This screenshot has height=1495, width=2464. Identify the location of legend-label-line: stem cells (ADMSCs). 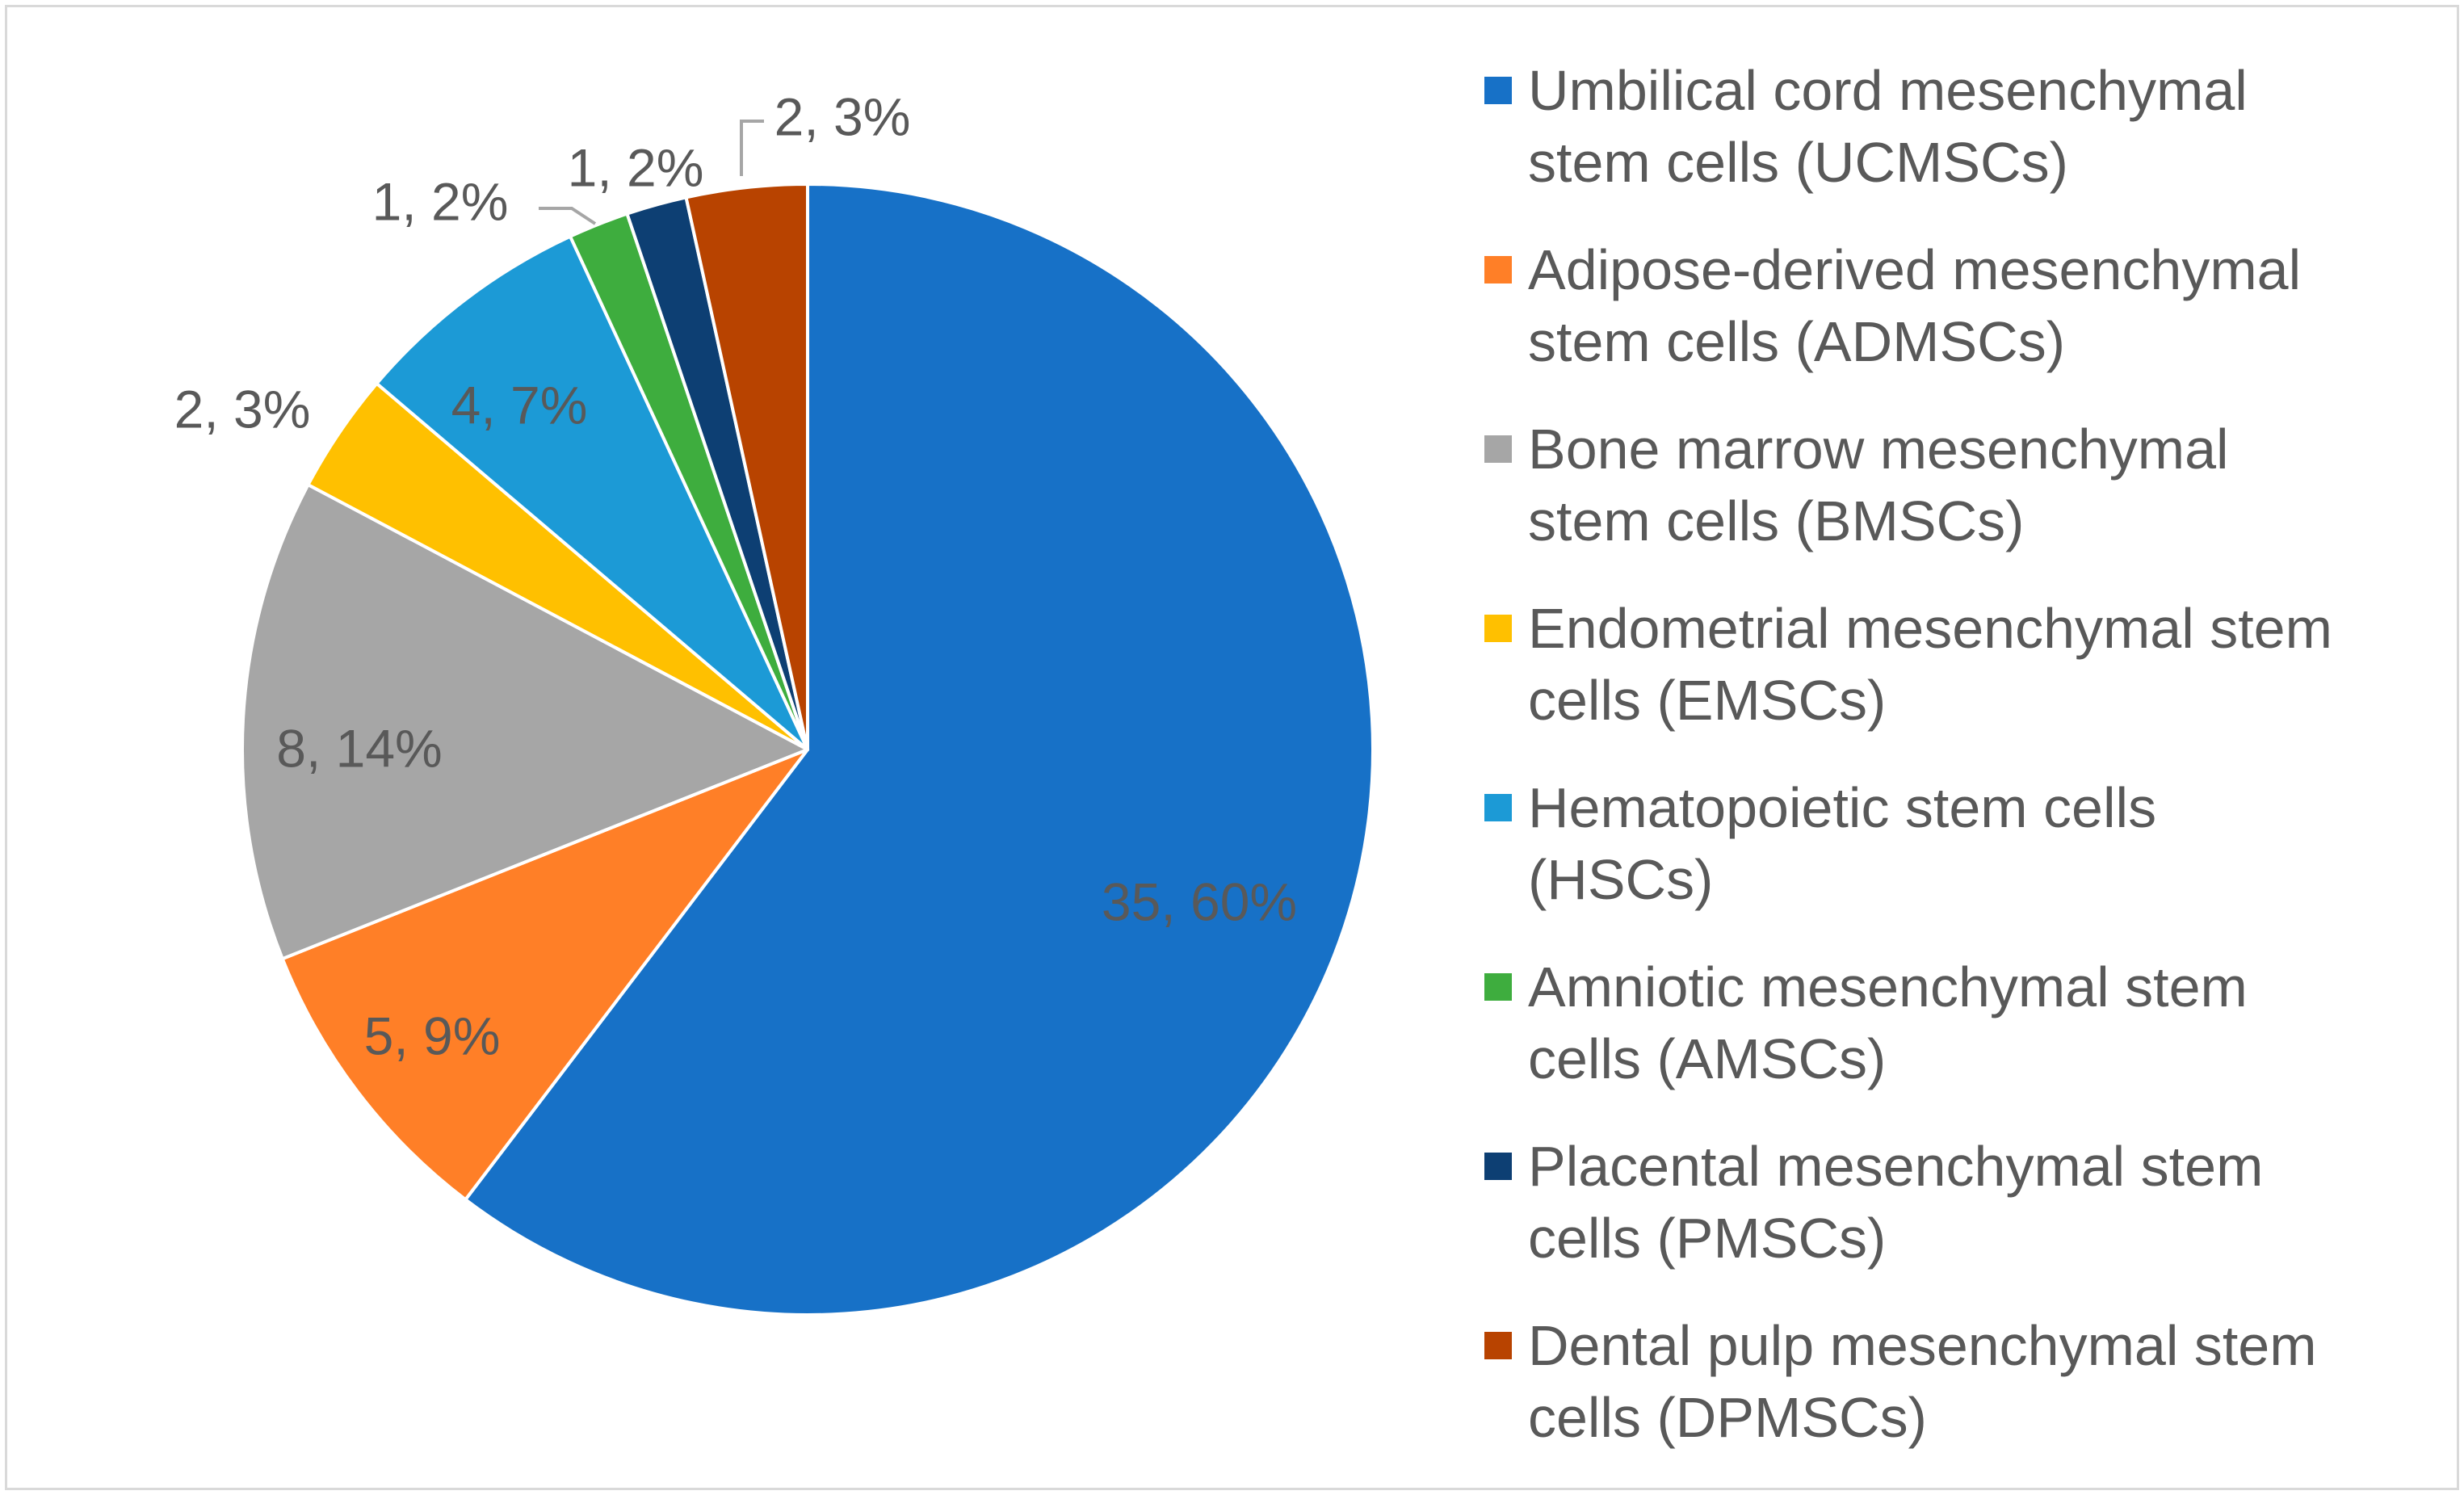
(1796, 341).